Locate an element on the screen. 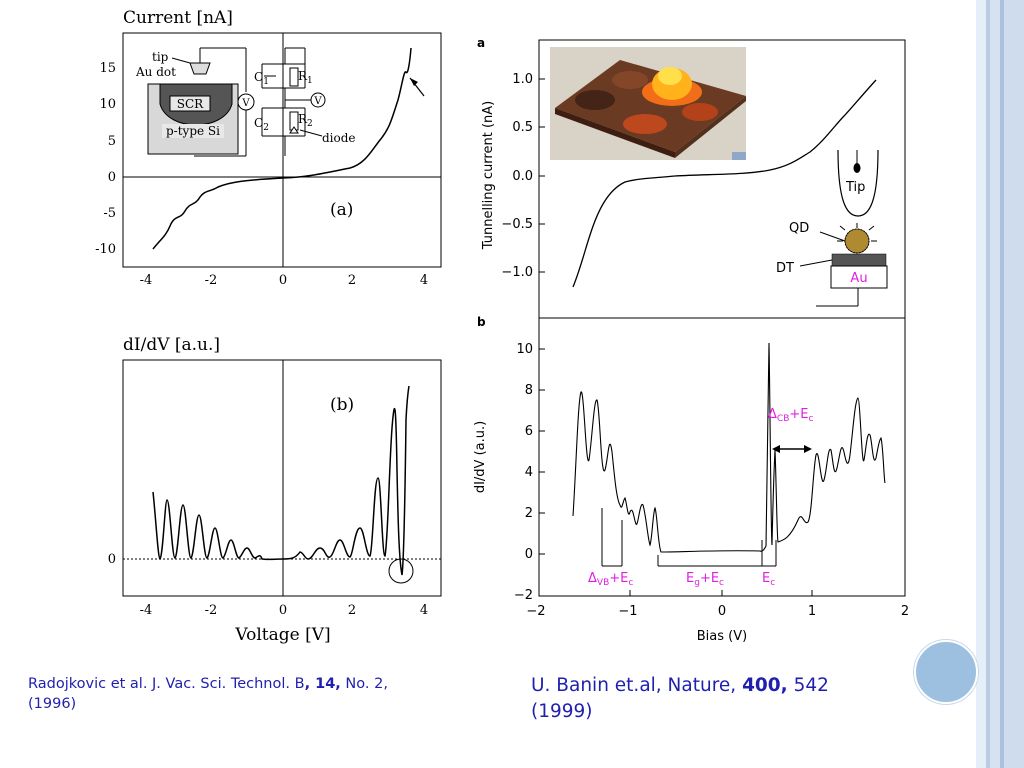  stm-3d-image is located at coordinates (648, 103).